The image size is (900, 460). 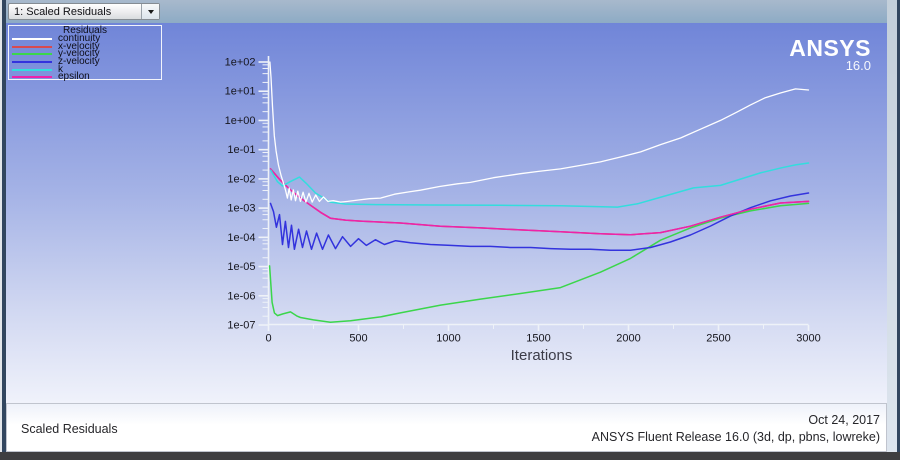 I want to click on legend-row: epsilon, so click(x=85, y=77).